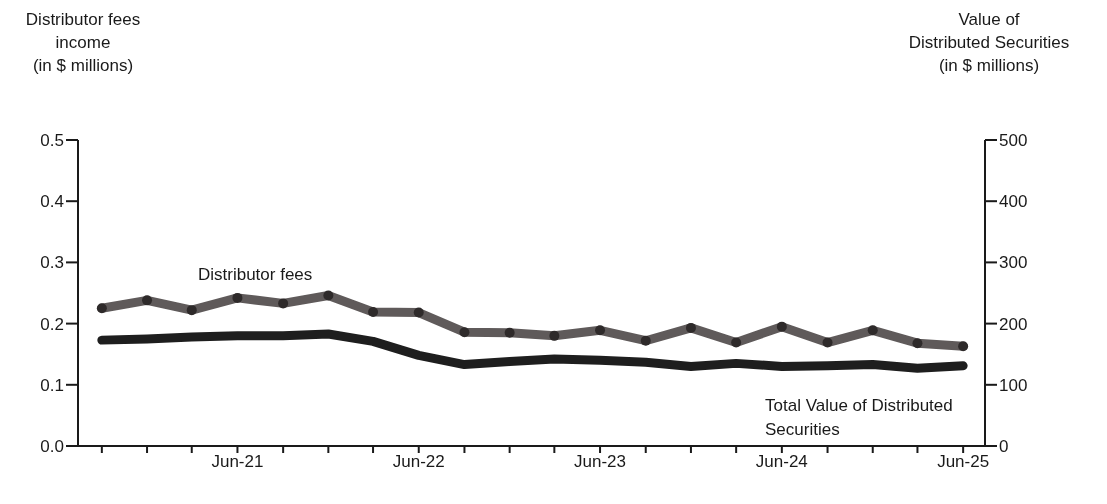 The height and width of the screenshot is (504, 1107). Describe the element at coordinates (52, 447) in the screenshot. I see `y-tick-label: 0.0` at that location.